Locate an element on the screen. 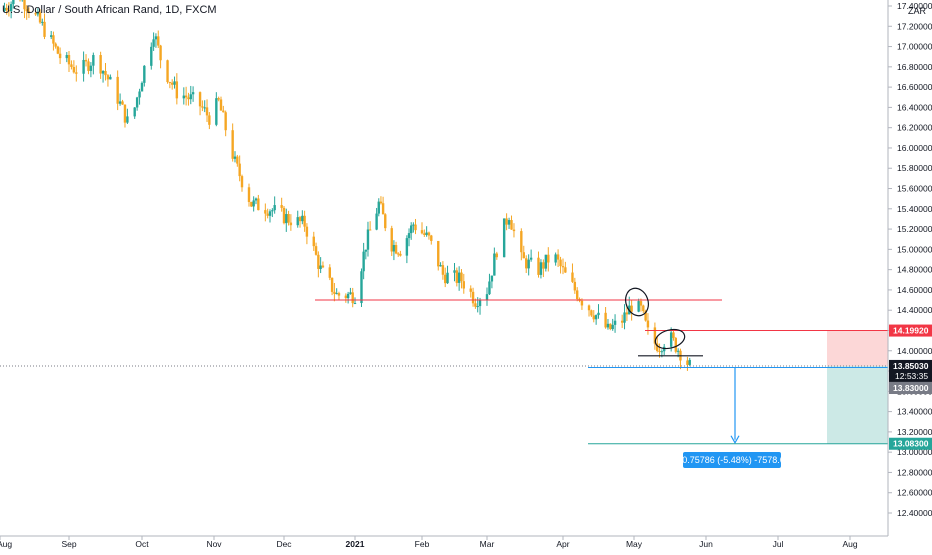  y-tick-label: 14.40000 is located at coordinates (914, 310).